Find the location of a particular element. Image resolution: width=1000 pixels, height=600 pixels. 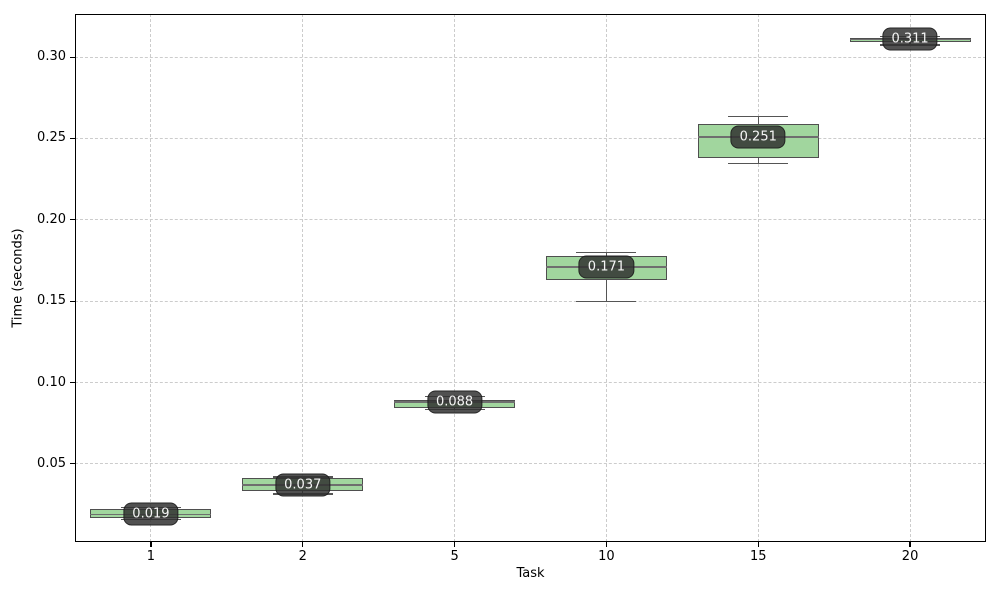

value-badge: 0.311 is located at coordinates (910, 39).